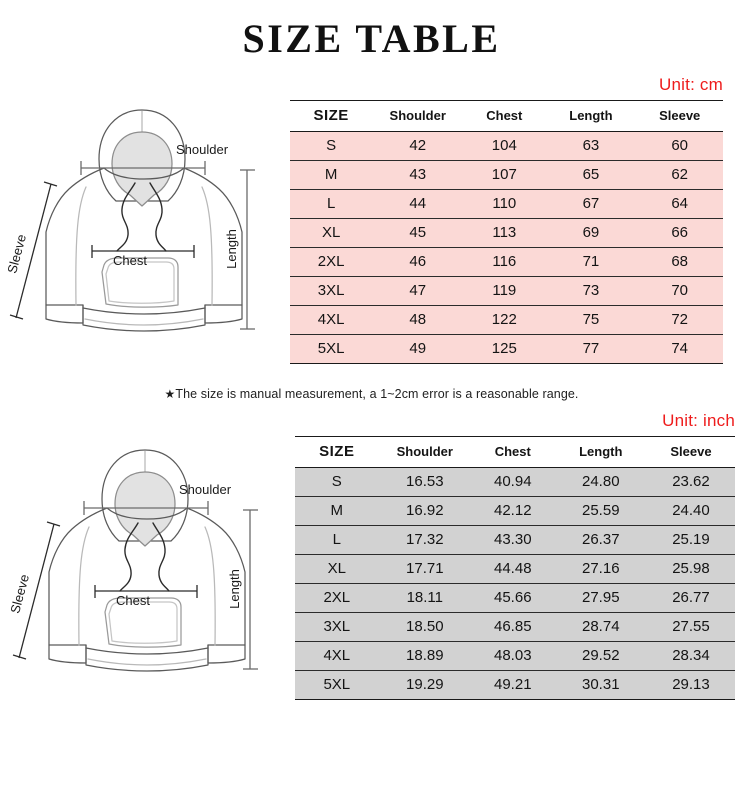 The height and width of the screenshot is (800, 743). I want to click on cell-length: 24.80, so click(600, 482).